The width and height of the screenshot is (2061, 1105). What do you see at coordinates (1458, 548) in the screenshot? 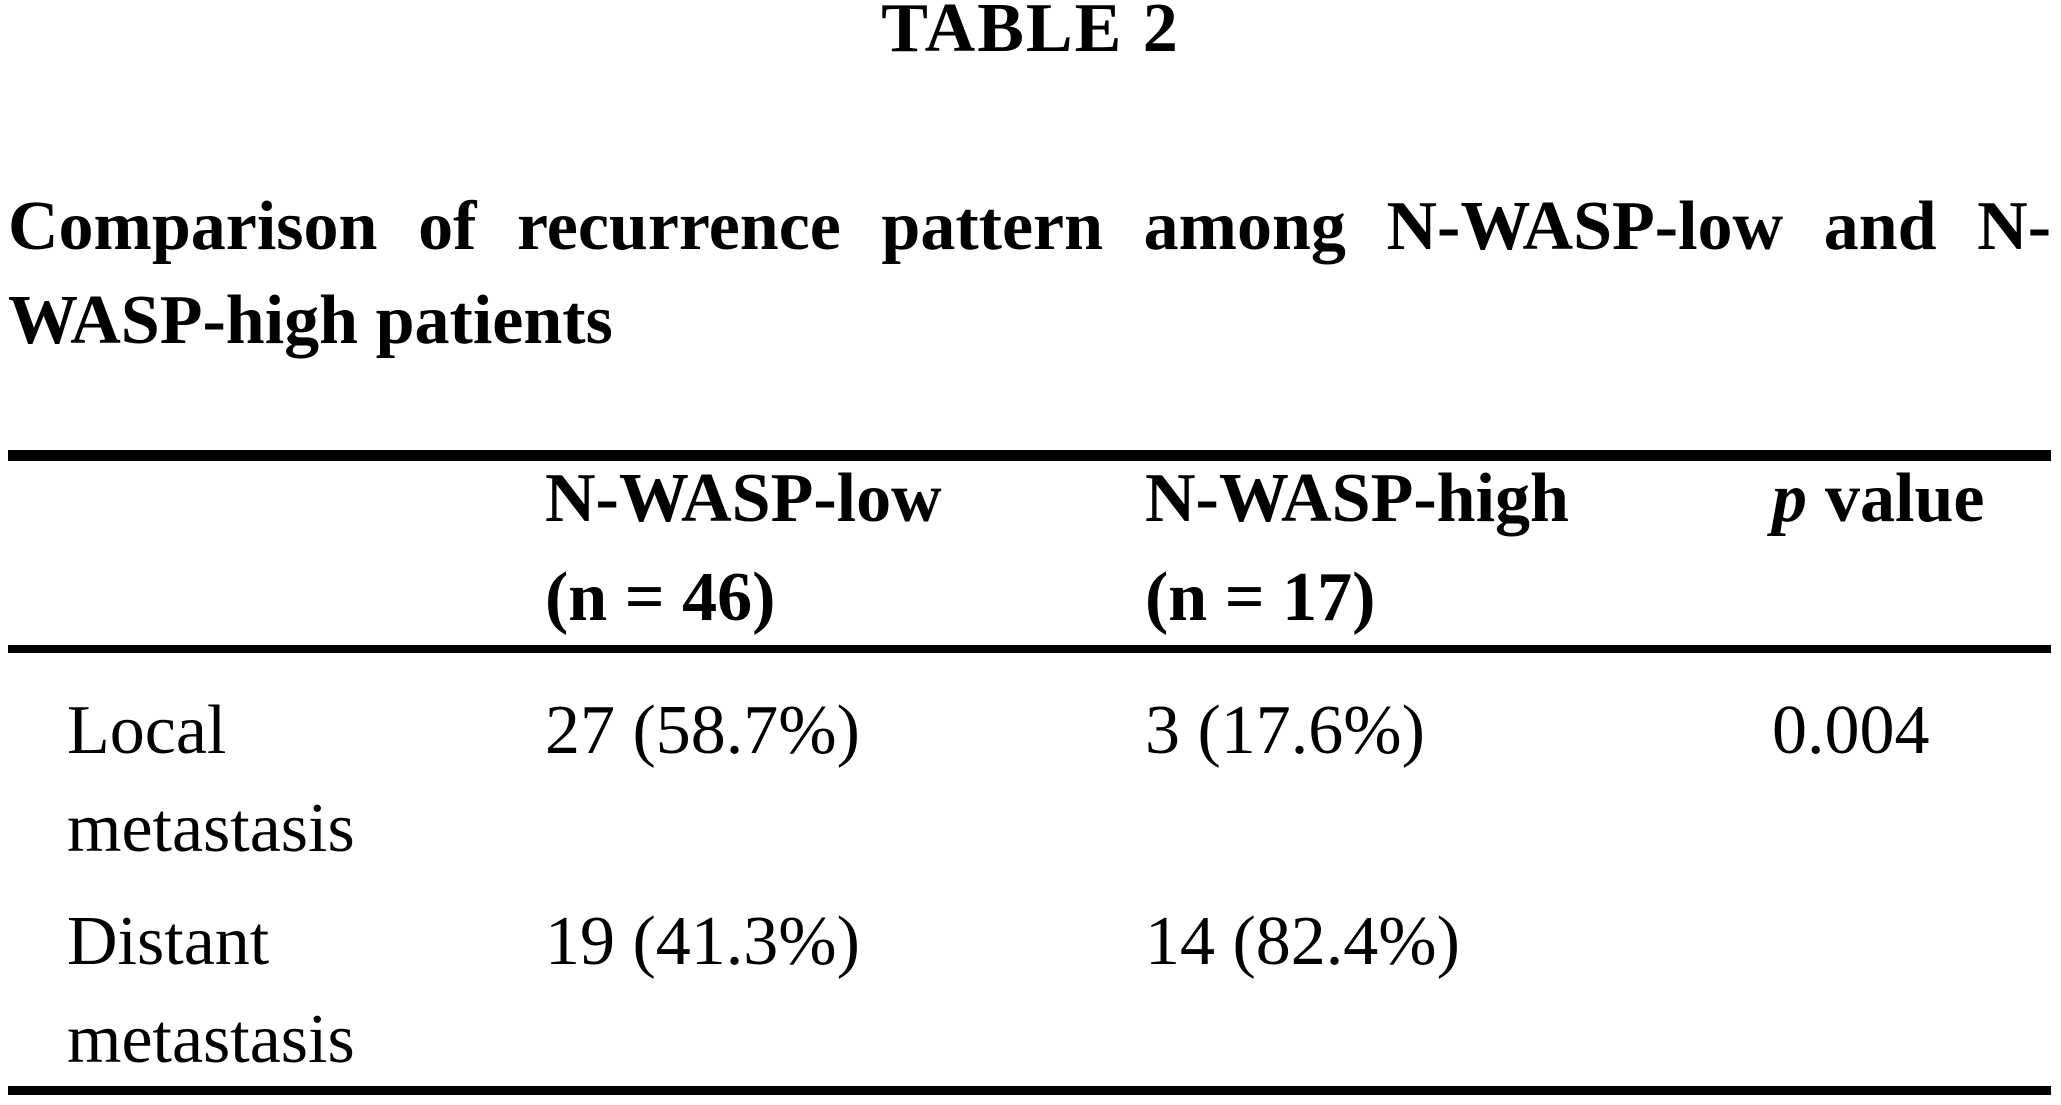
I see `column-header-nwasp-high: N-WASP-high (n = 17)` at bounding box center [1458, 548].